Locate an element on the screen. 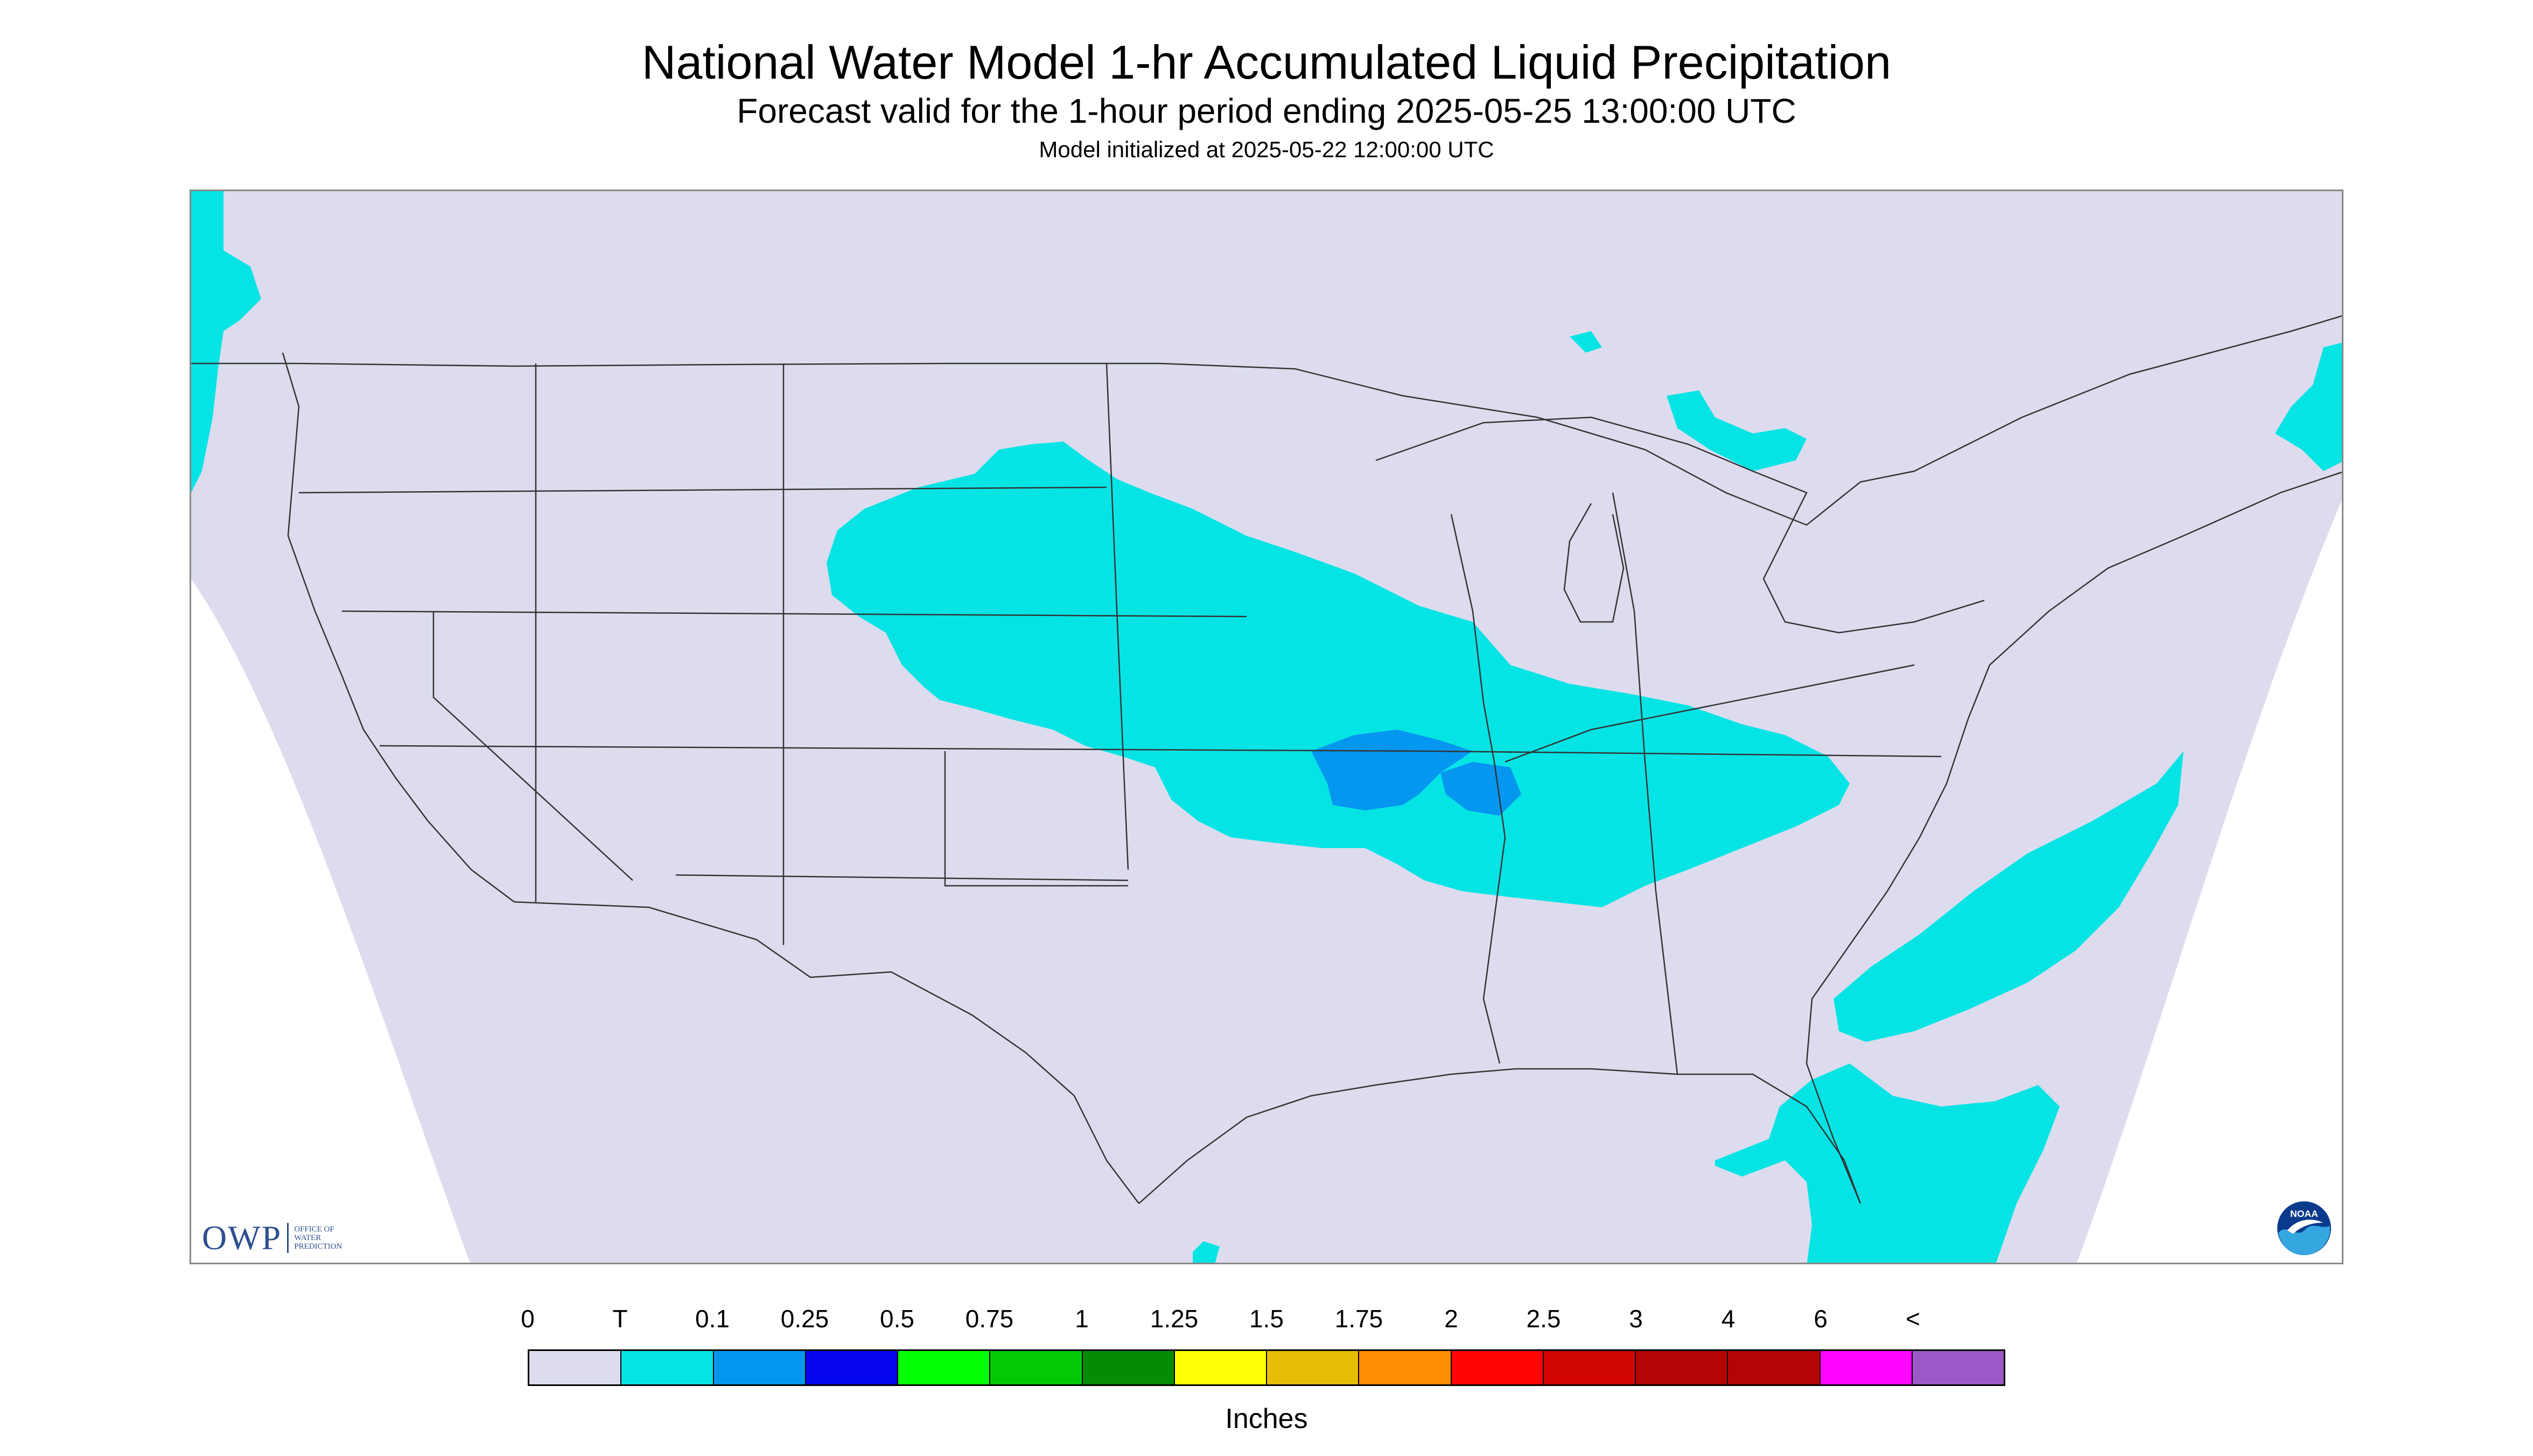  owp-logo: OWP Office of Water Prediction is located at coordinates (272, 1238).